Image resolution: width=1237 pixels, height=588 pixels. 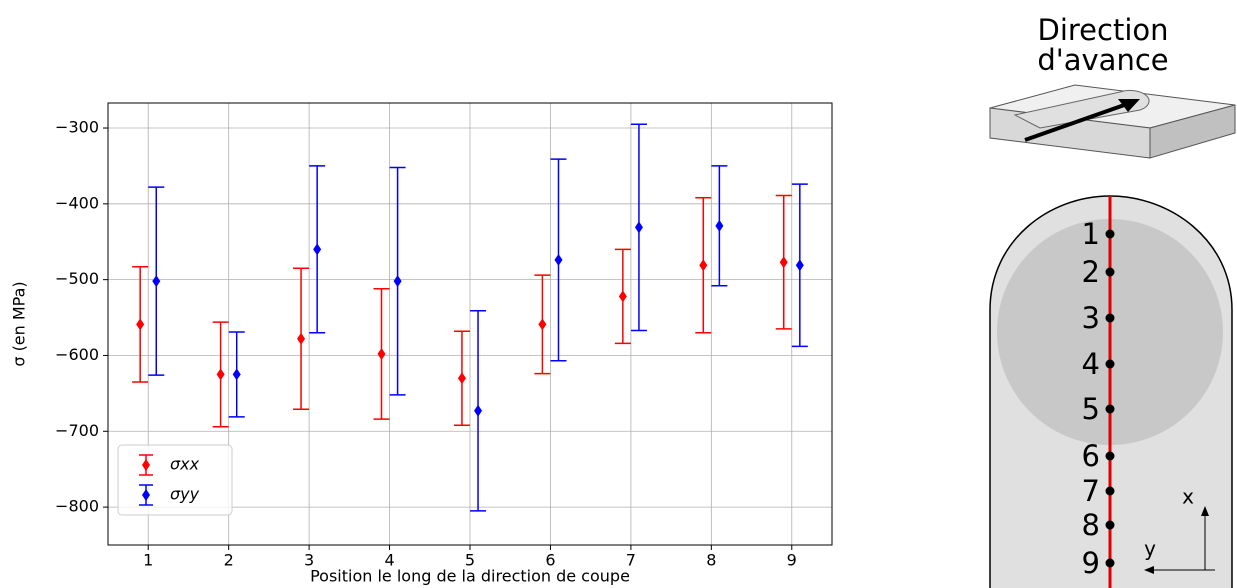 I want to click on part-diagram, so click(x=1111, y=391).